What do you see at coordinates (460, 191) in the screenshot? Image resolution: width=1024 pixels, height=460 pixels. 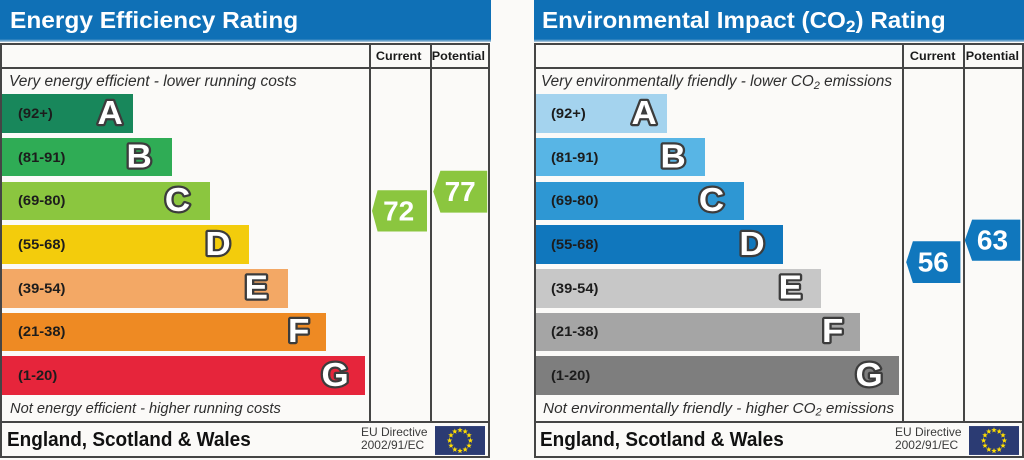 I see `svg-text: 77` at bounding box center [460, 191].